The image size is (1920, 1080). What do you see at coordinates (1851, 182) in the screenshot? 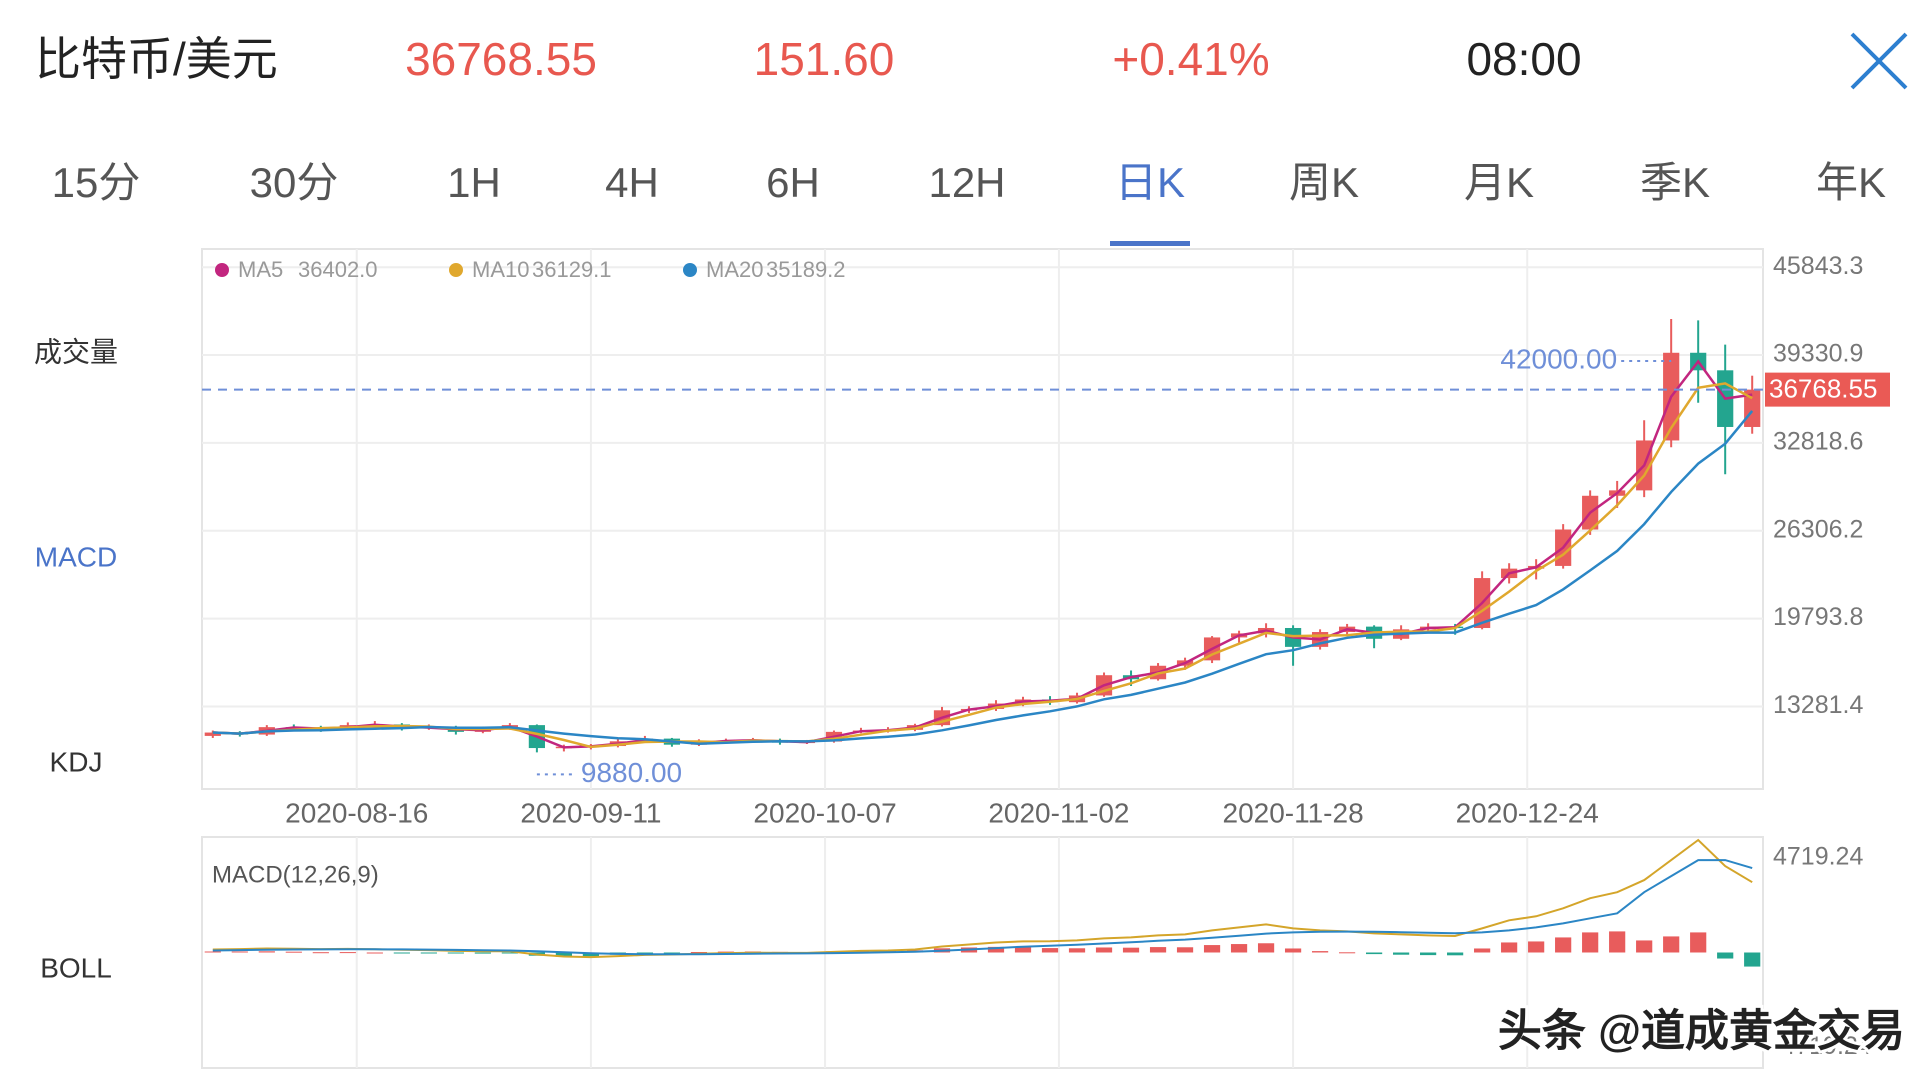
I see `timeframe-tab: 年K` at bounding box center [1851, 182].